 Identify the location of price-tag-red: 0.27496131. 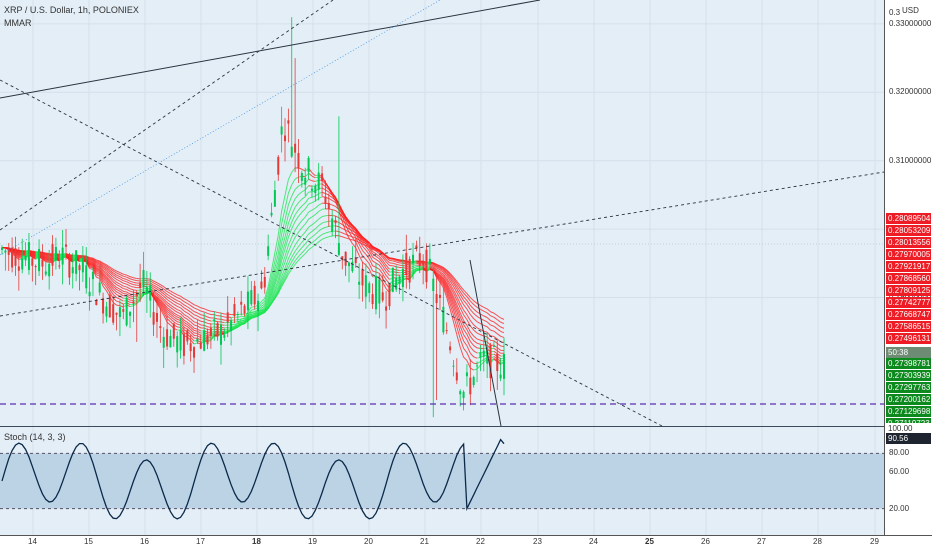
(908, 338).